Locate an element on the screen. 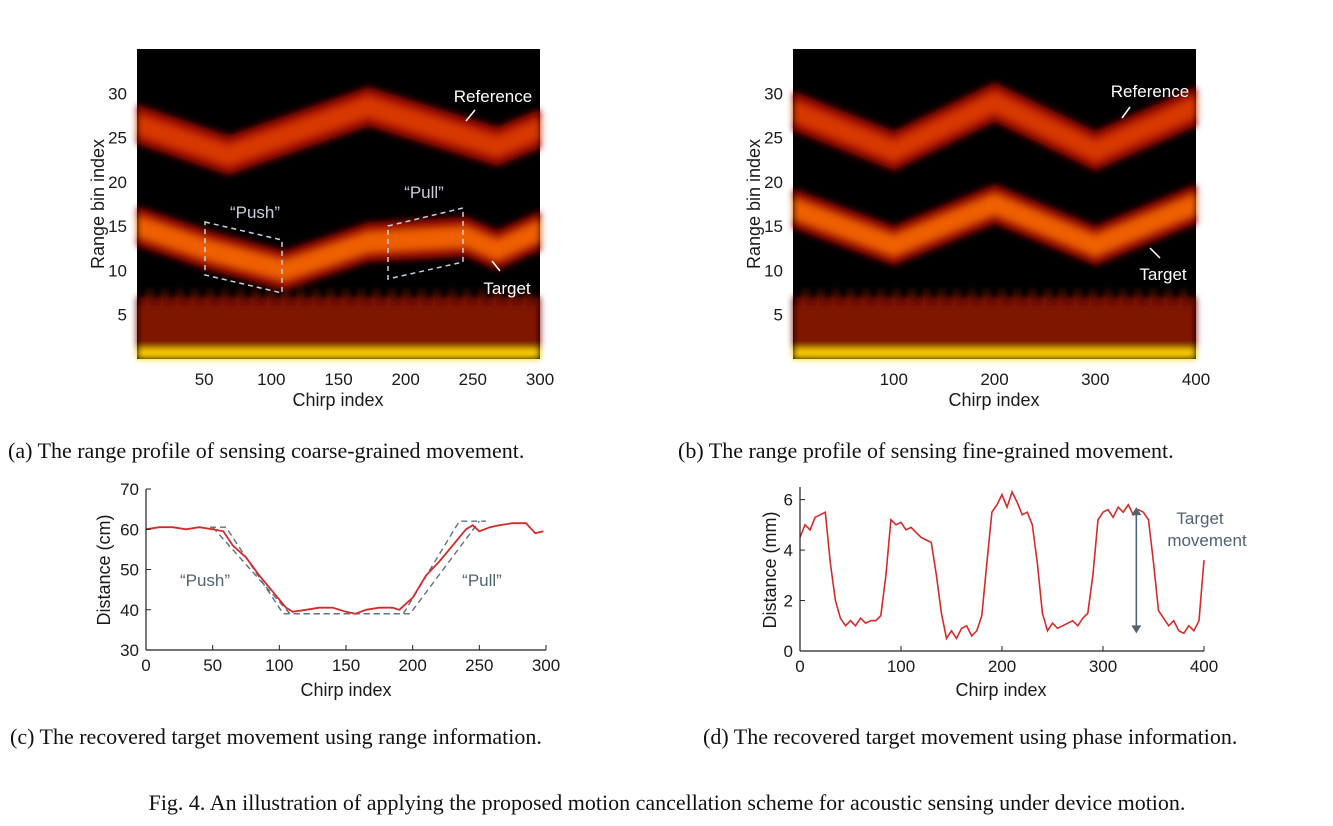 Image resolution: width=1333 pixels, height=826 pixels. chart-d-ytick-label: 4 is located at coordinates (788, 550).